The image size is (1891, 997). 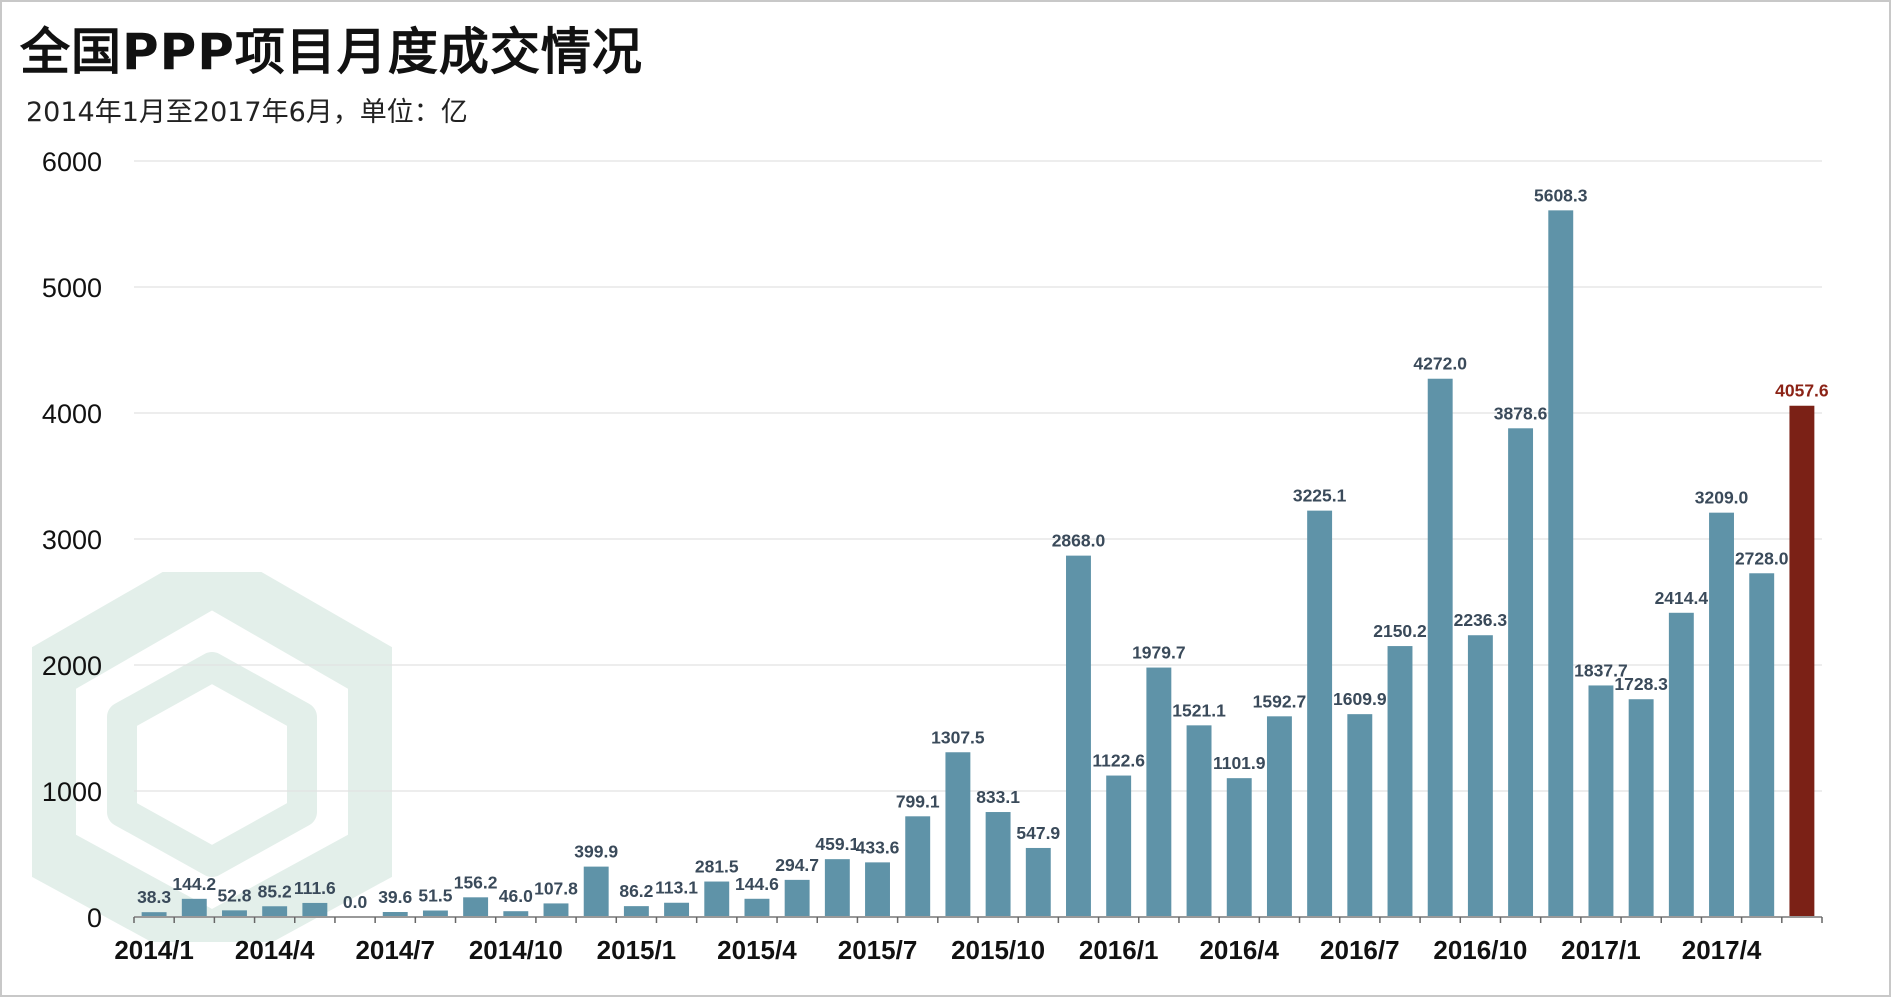 I want to click on y-tick-label: 1000, so click(x=72, y=792).